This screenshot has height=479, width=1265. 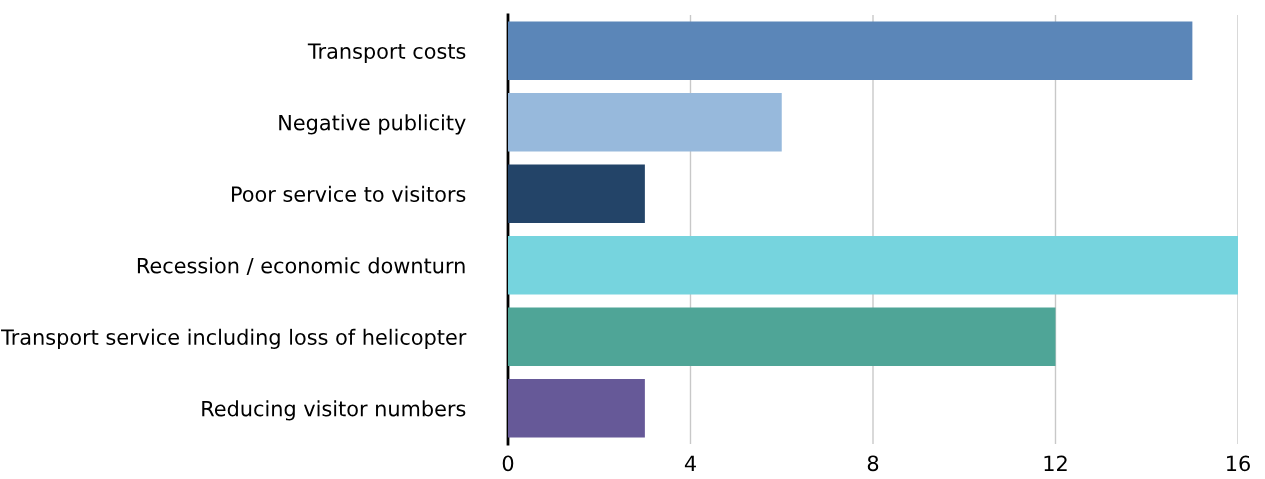 I want to click on x-tick-label: 4, so click(x=690, y=463).